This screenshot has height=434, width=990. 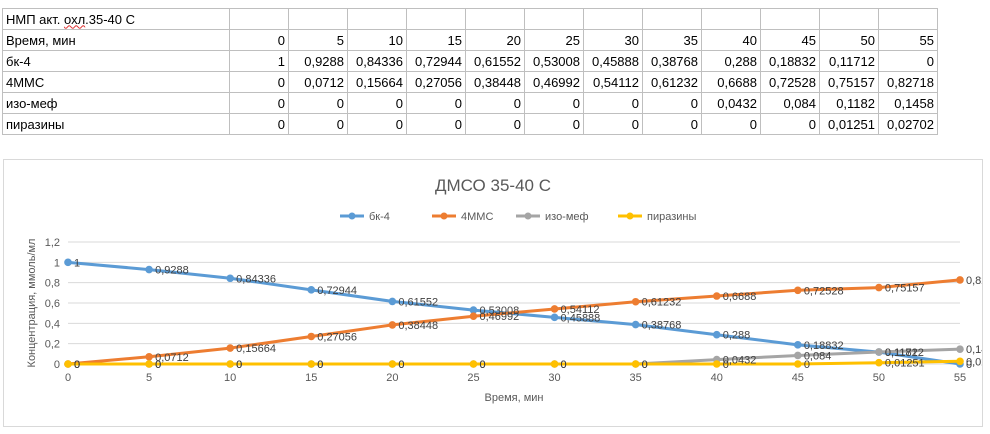 What do you see at coordinates (879, 378) in the screenshot?
I see `x-tick-label: 50` at bounding box center [879, 378].